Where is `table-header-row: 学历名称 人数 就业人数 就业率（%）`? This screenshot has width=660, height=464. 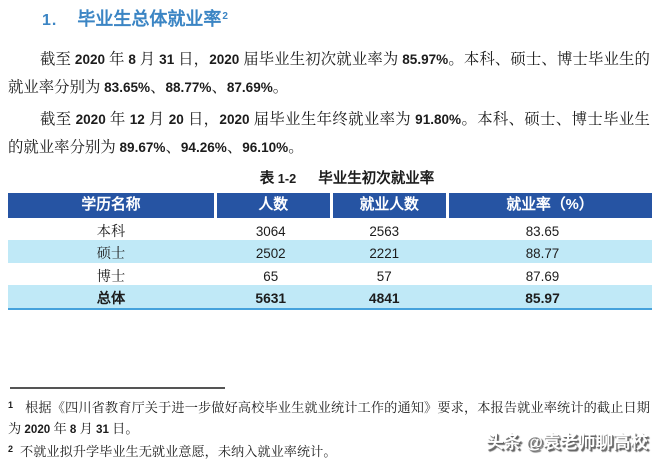
table-header-row: 学历名称 人数 就业人数 就业率（%） is located at coordinates (330, 205).